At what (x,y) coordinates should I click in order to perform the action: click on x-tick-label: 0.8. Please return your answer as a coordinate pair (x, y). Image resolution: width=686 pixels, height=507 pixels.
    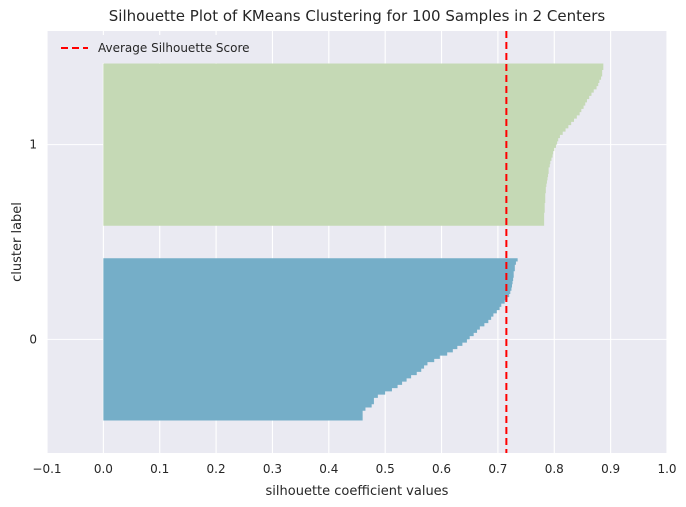
    Looking at the image, I should click on (554, 469).